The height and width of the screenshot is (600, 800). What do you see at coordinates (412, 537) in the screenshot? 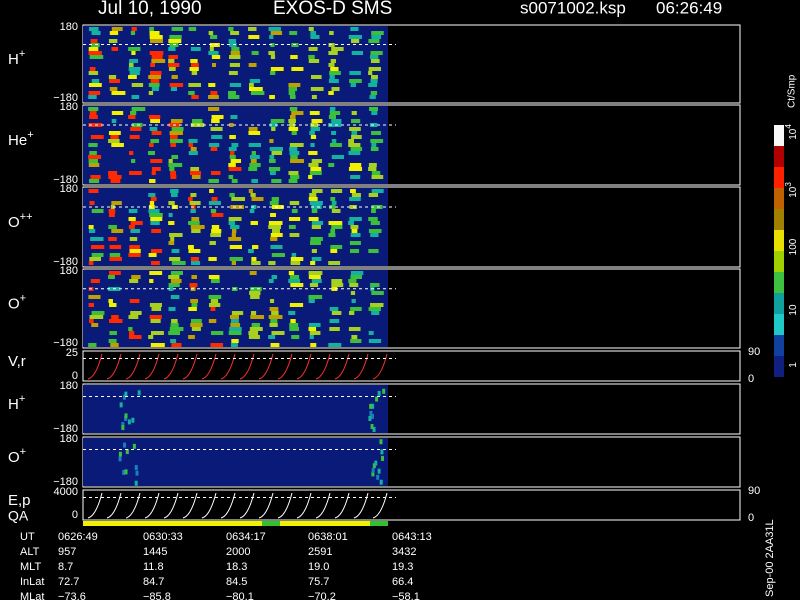
I see `footer-value: 0643:13` at bounding box center [412, 537].